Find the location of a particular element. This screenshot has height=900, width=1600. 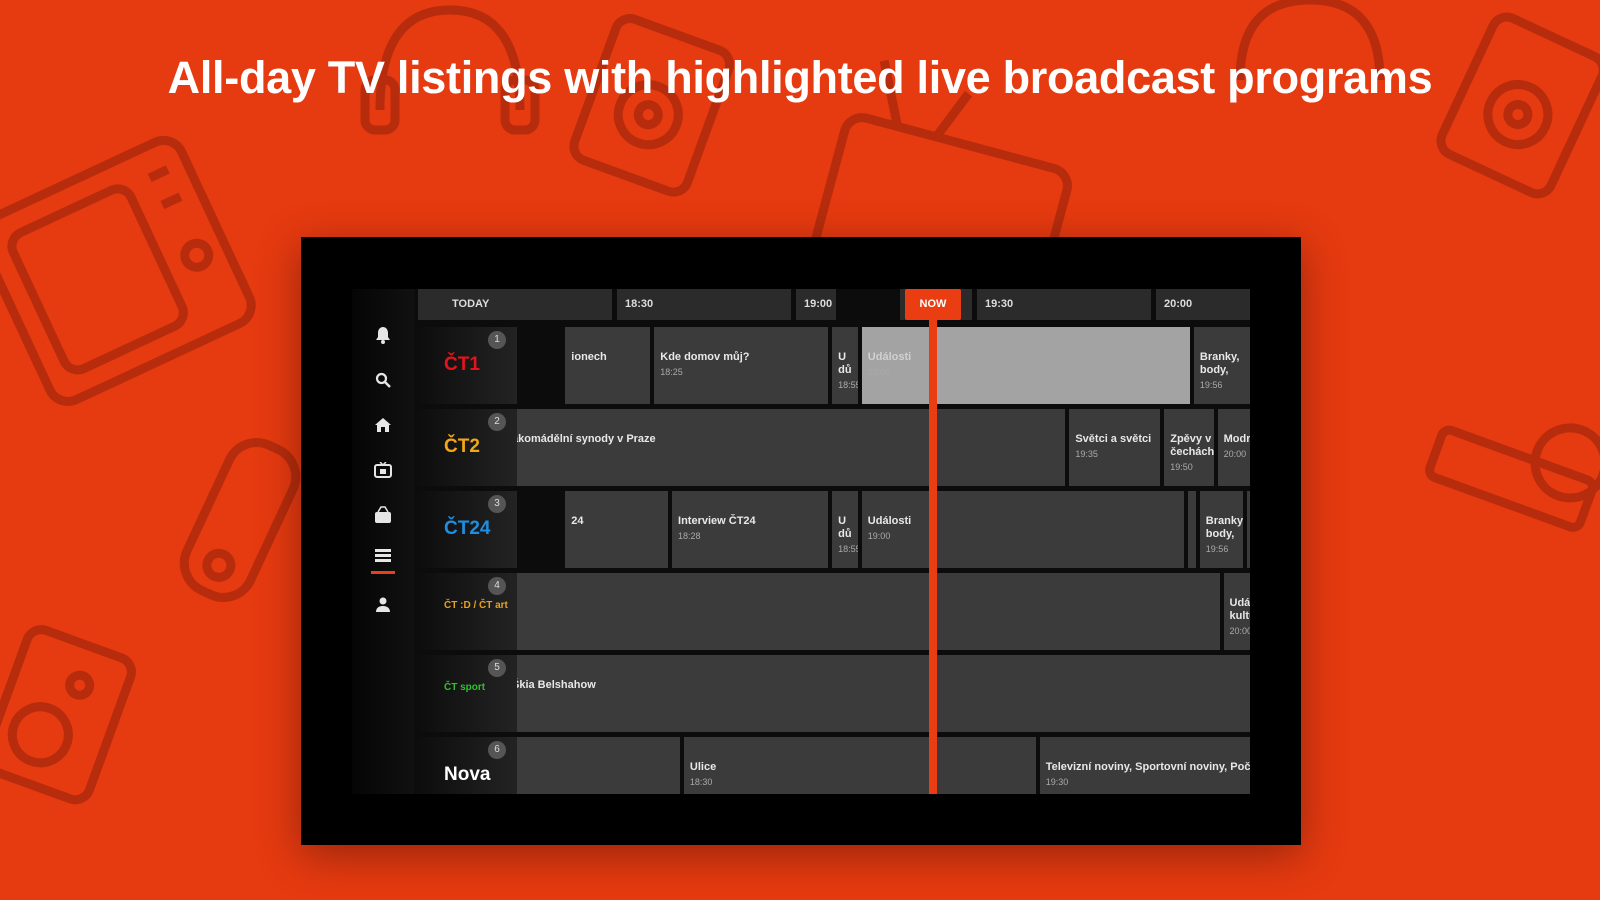

program-cell: ionech is located at coordinates (608, 365).